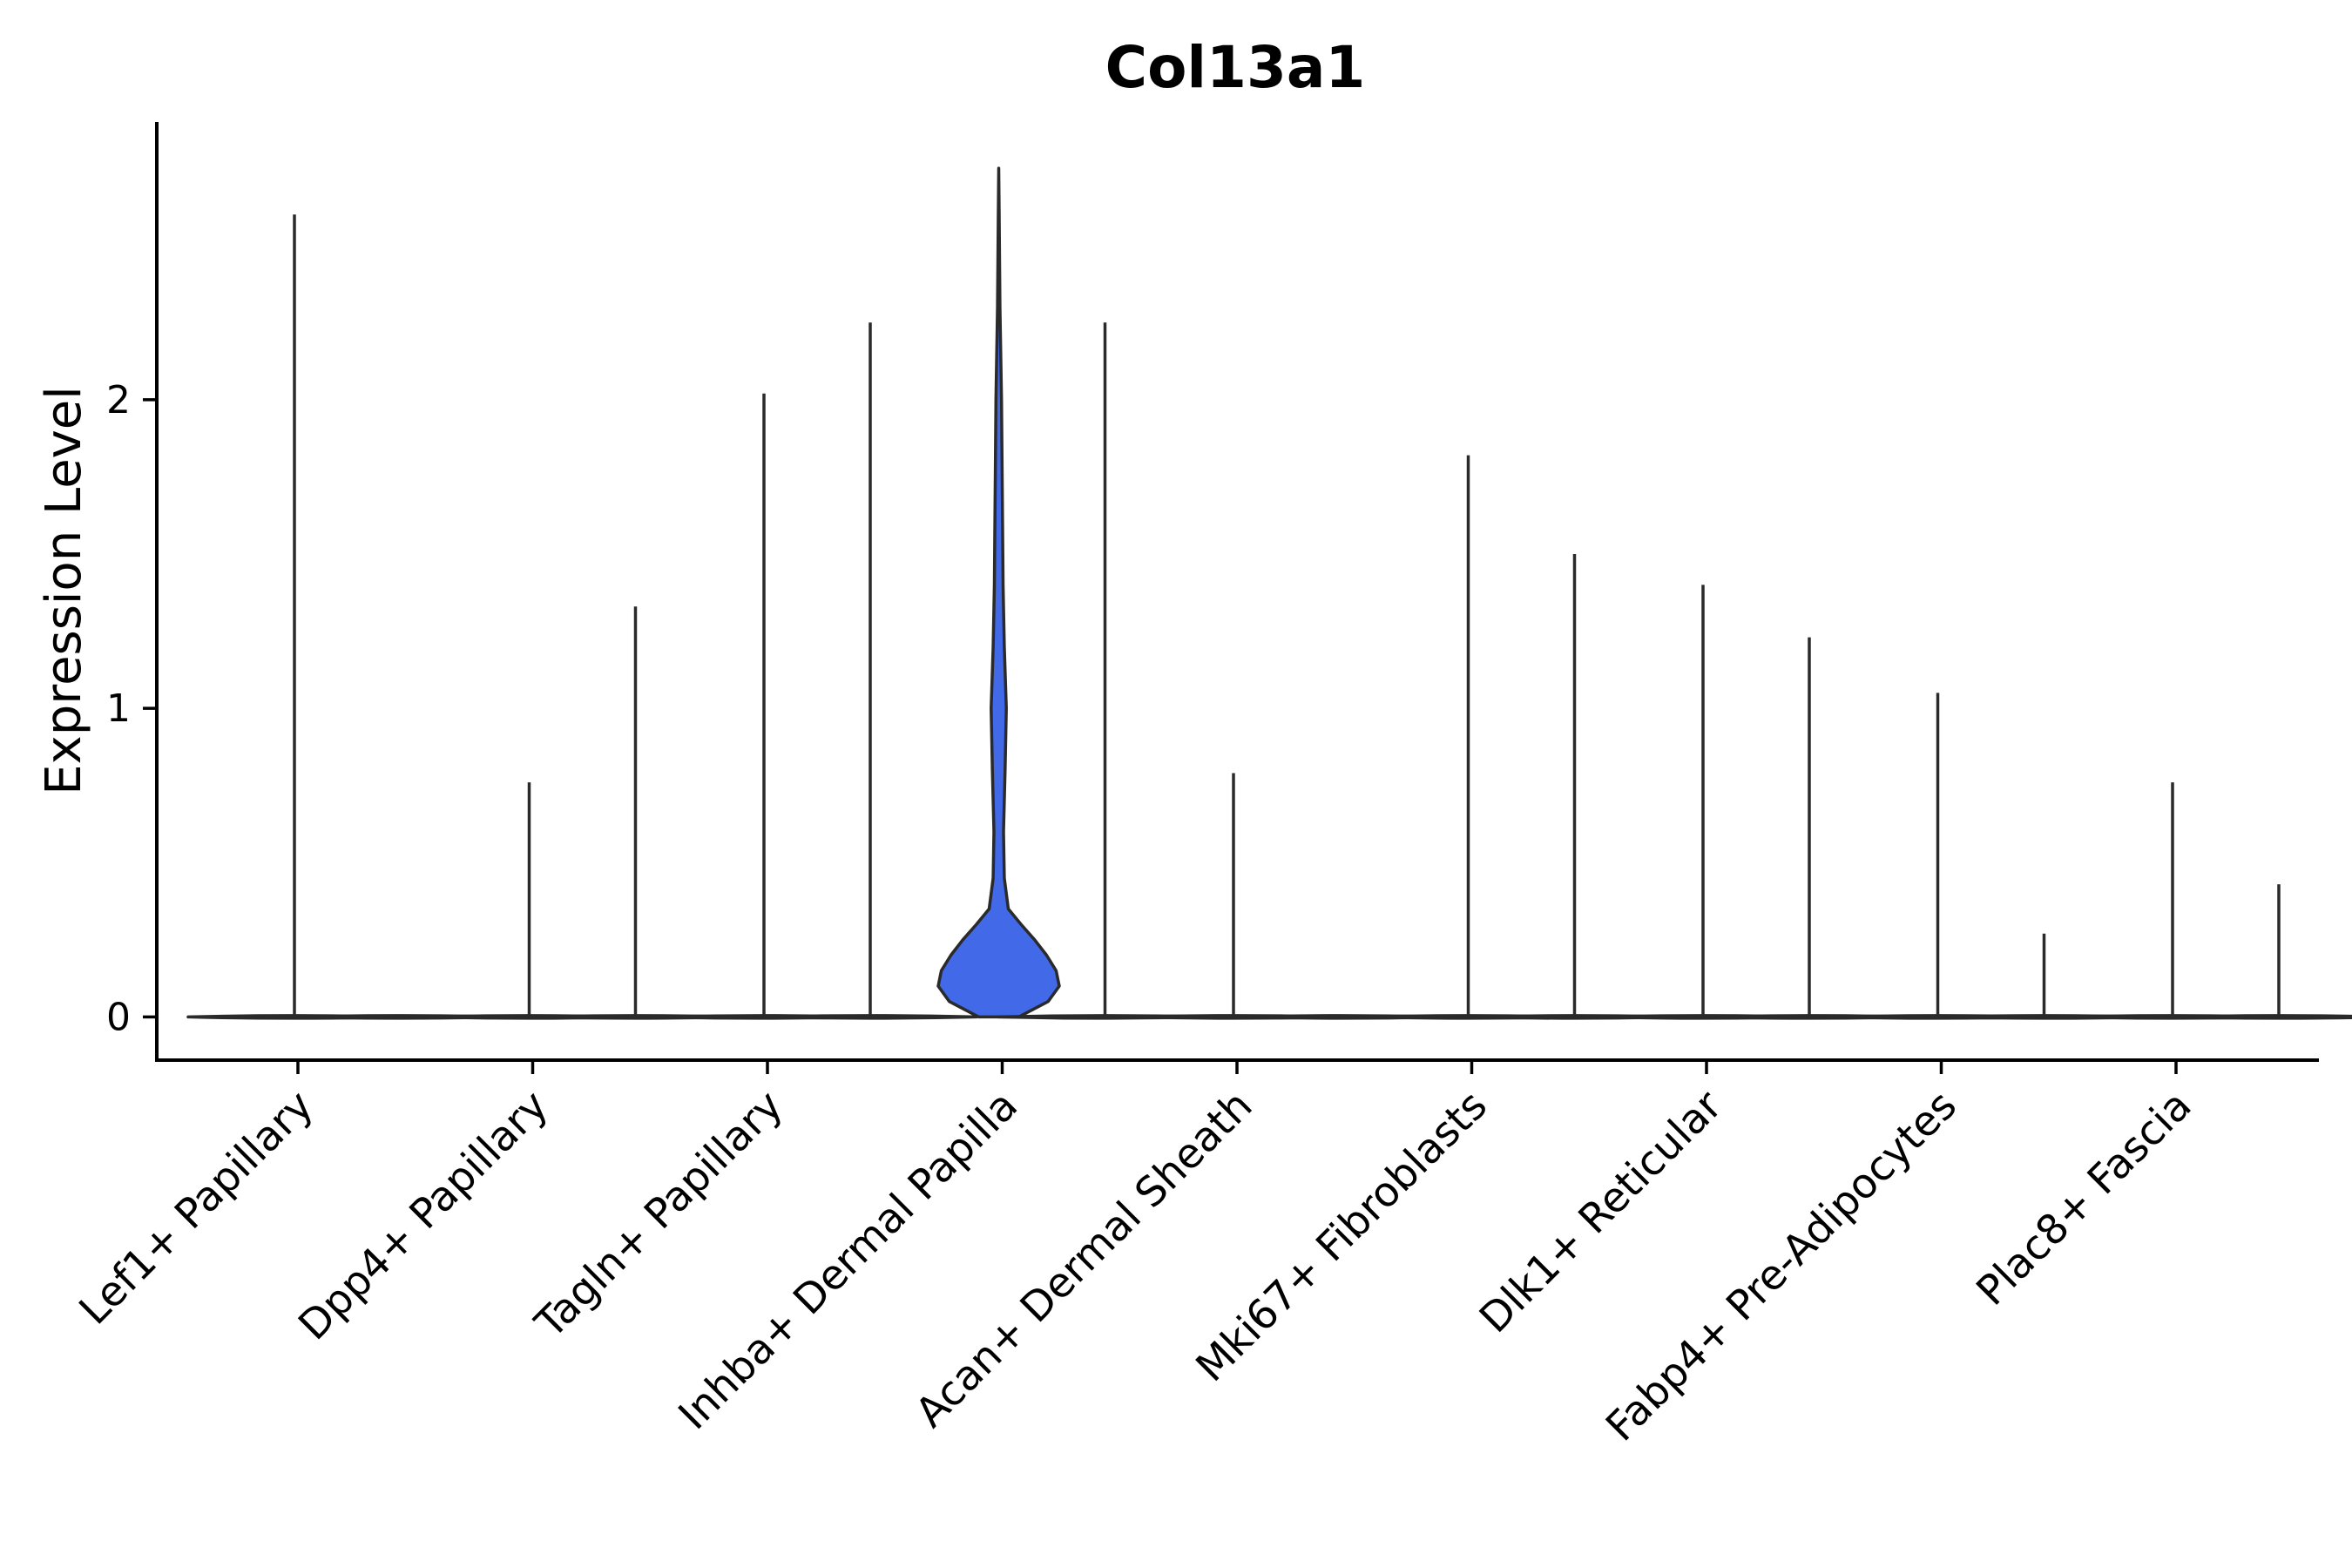 This screenshot has width=2352, height=1568. I want to click on chart-title: Col13a1, so click(1235, 67).